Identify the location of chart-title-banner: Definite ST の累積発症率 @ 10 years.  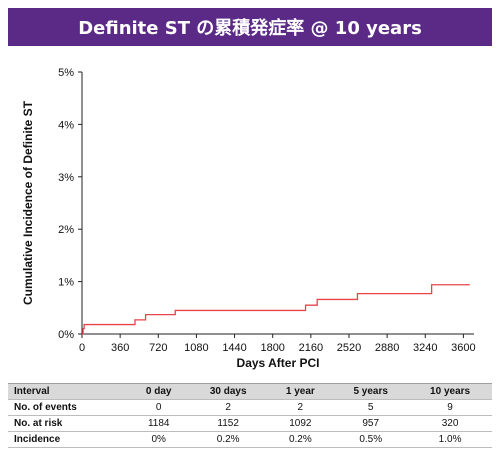
(250, 27).